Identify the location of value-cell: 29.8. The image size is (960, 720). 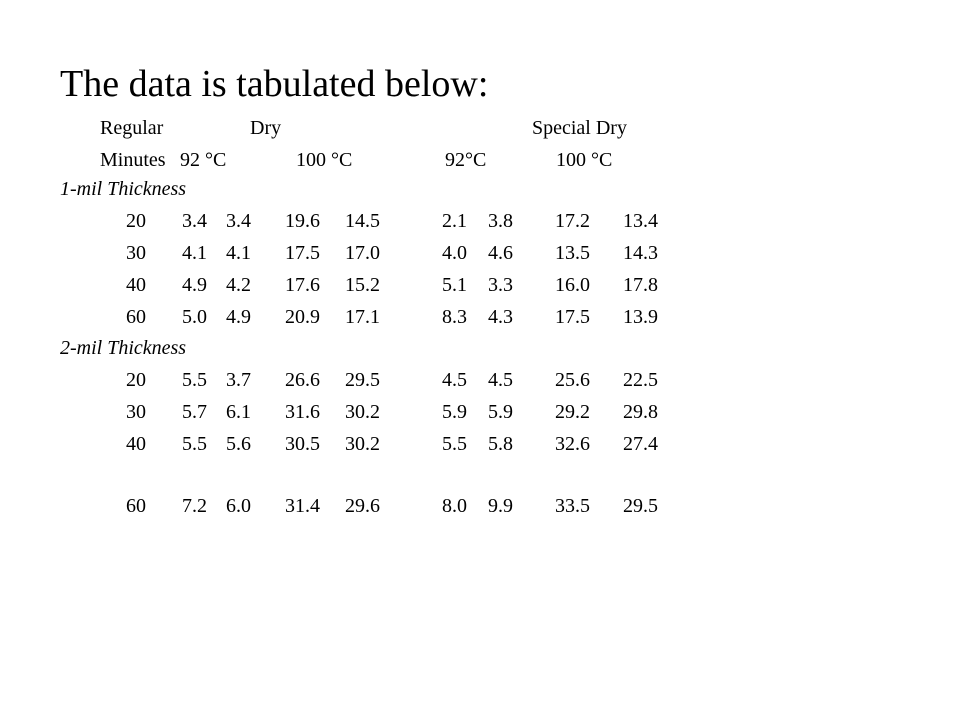
(640, 412).